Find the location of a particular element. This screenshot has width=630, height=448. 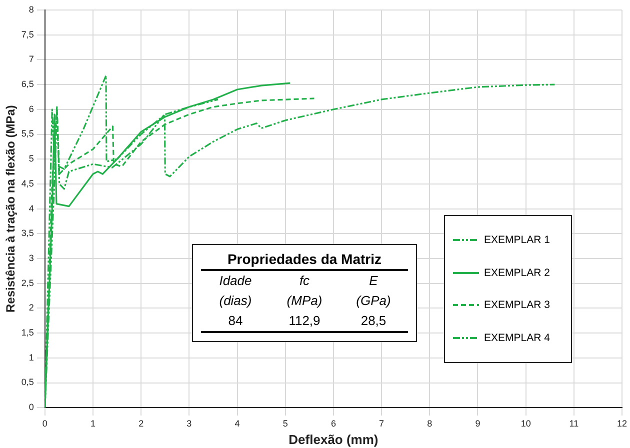

y-tick-label: 4 is located at coordinates (31, 208).